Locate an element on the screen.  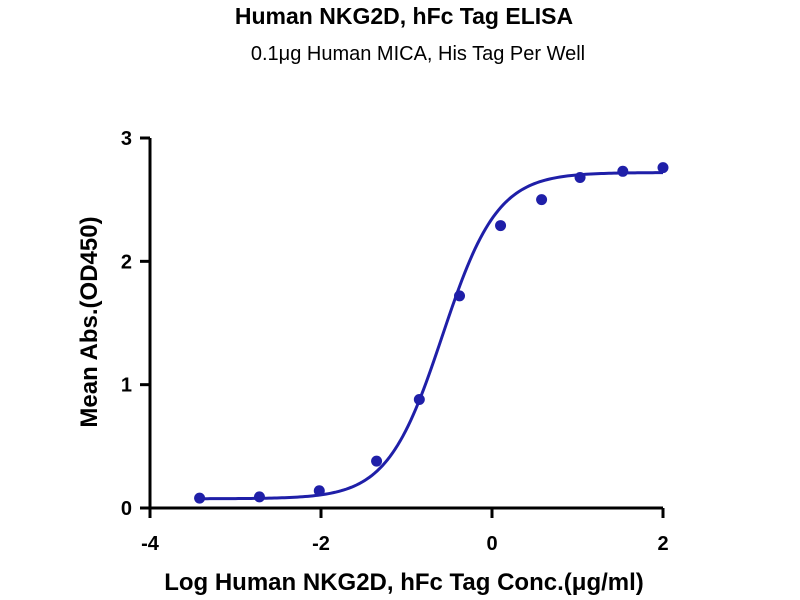
y-tick-label: 1 is located at coordinates (126, 386).